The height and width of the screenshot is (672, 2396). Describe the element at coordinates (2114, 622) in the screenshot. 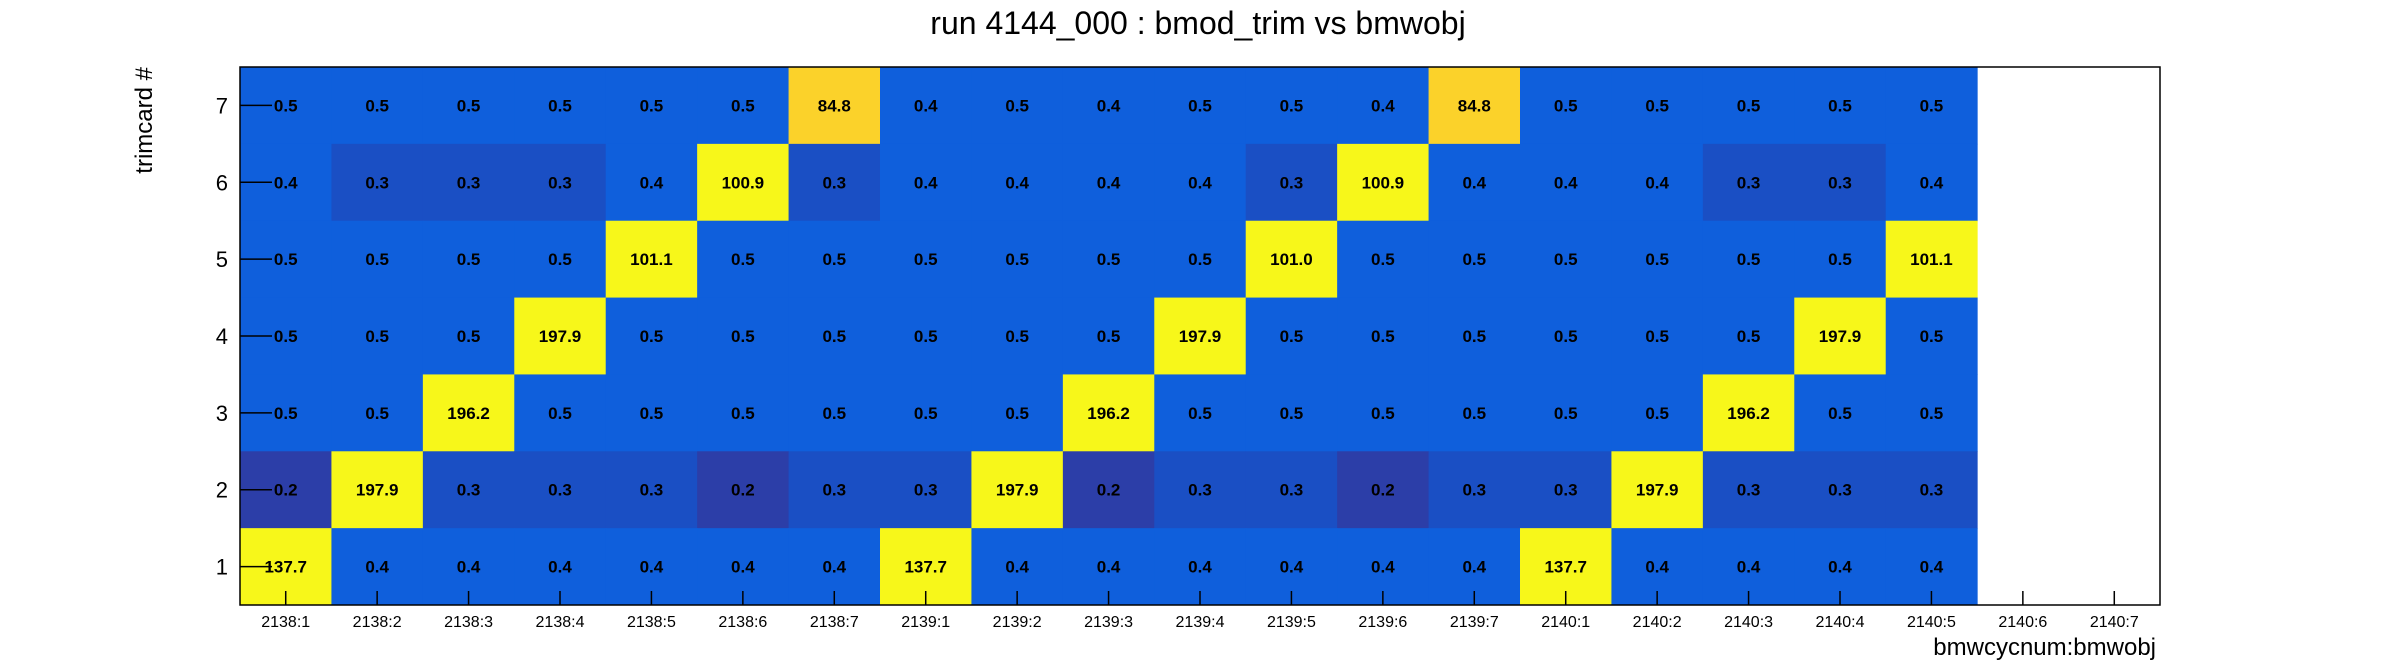

I see `x-tick-label: 2140:7` at that location.